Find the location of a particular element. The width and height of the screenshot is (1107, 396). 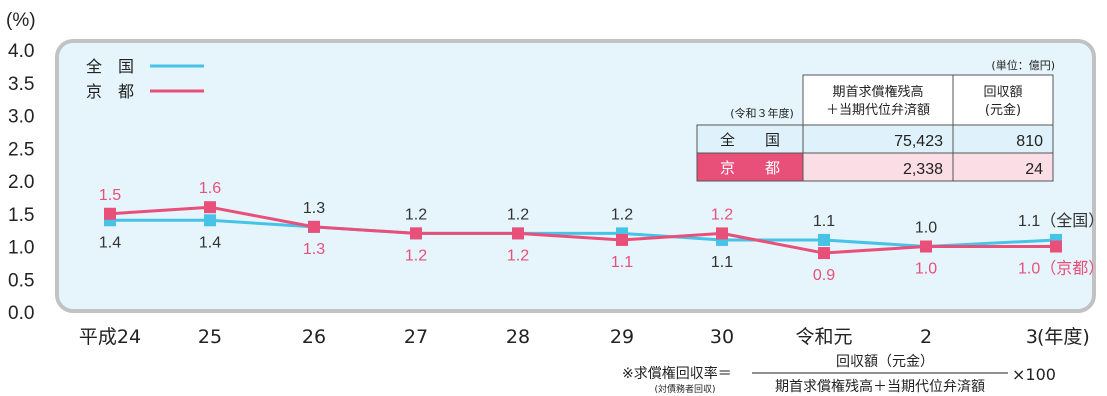

series-line-zenkoku is located at coordinates (583, 233).